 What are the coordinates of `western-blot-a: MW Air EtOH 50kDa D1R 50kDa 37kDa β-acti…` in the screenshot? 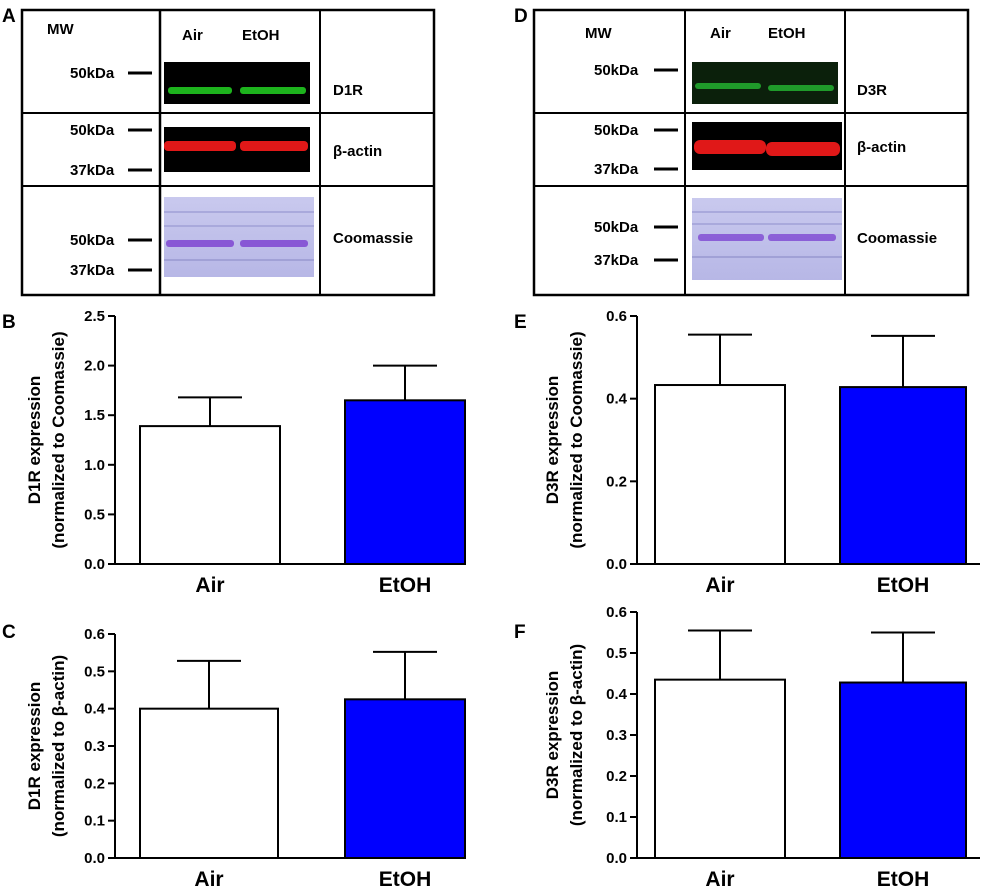 It's located at (228, 152).